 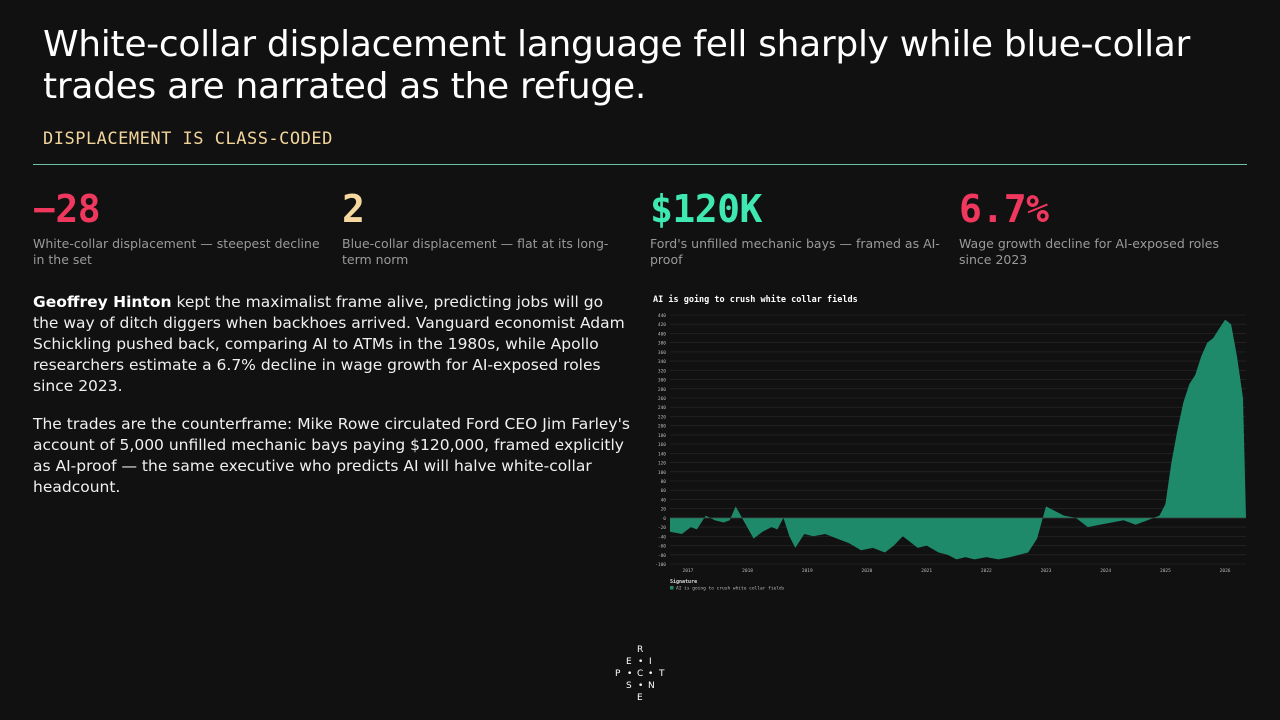 What do you see at coordinates (683, 582) in the screenshot?
I see `legend-title: Signature` at bounding box center [683, 582].